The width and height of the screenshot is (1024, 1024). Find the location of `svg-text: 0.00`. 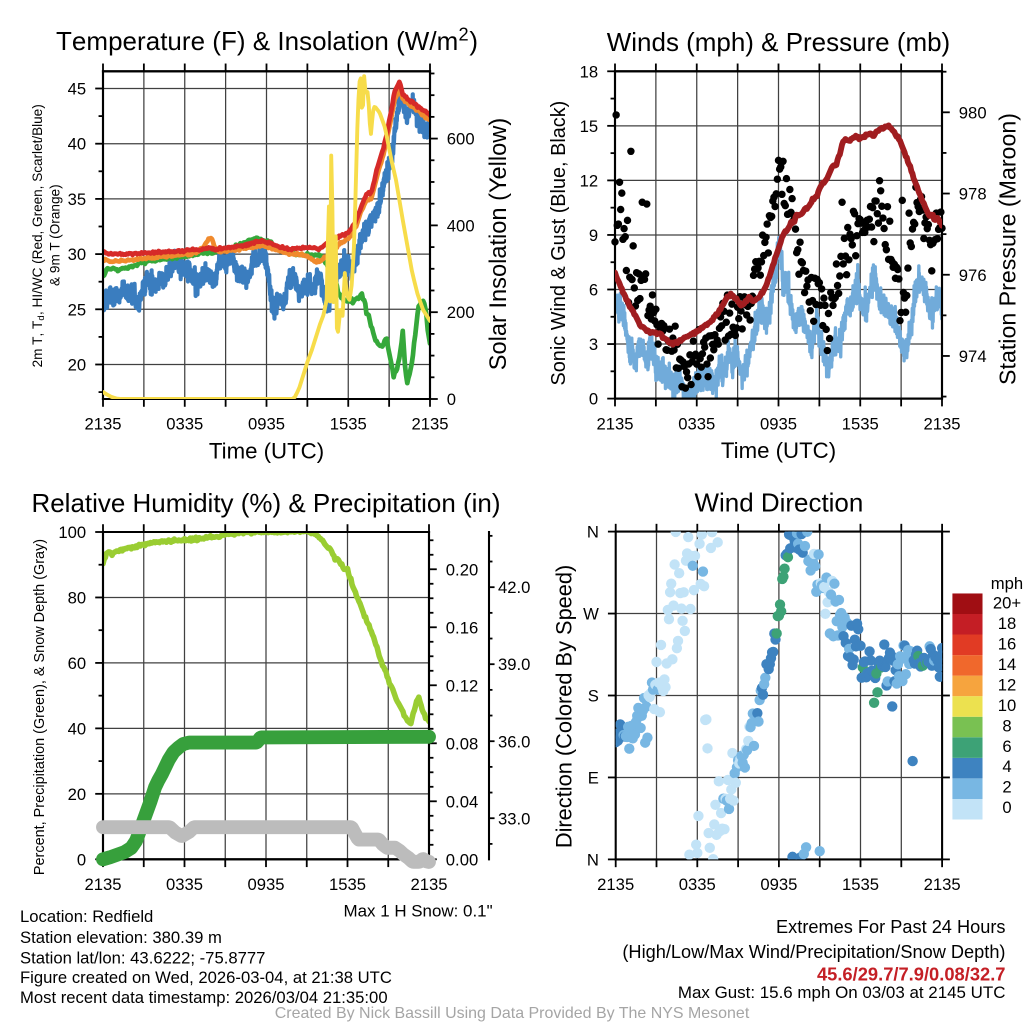

svg-text: 0.00 is located at coordinates (462, 859).